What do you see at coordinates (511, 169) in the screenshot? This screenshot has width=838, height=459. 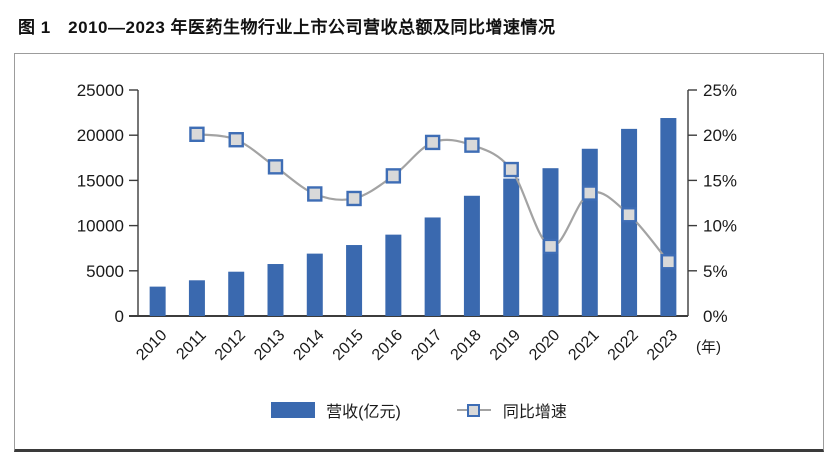 I see `growth-marker-2019` at bounding box center [511, 169].